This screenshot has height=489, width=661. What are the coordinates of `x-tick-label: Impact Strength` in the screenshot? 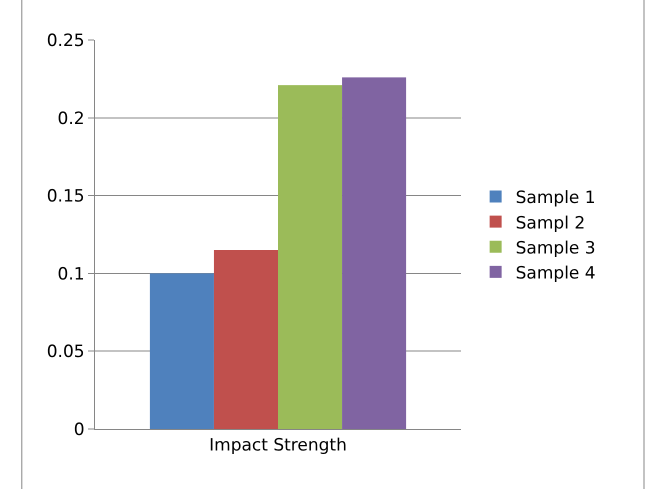 It's located at (278, 445).